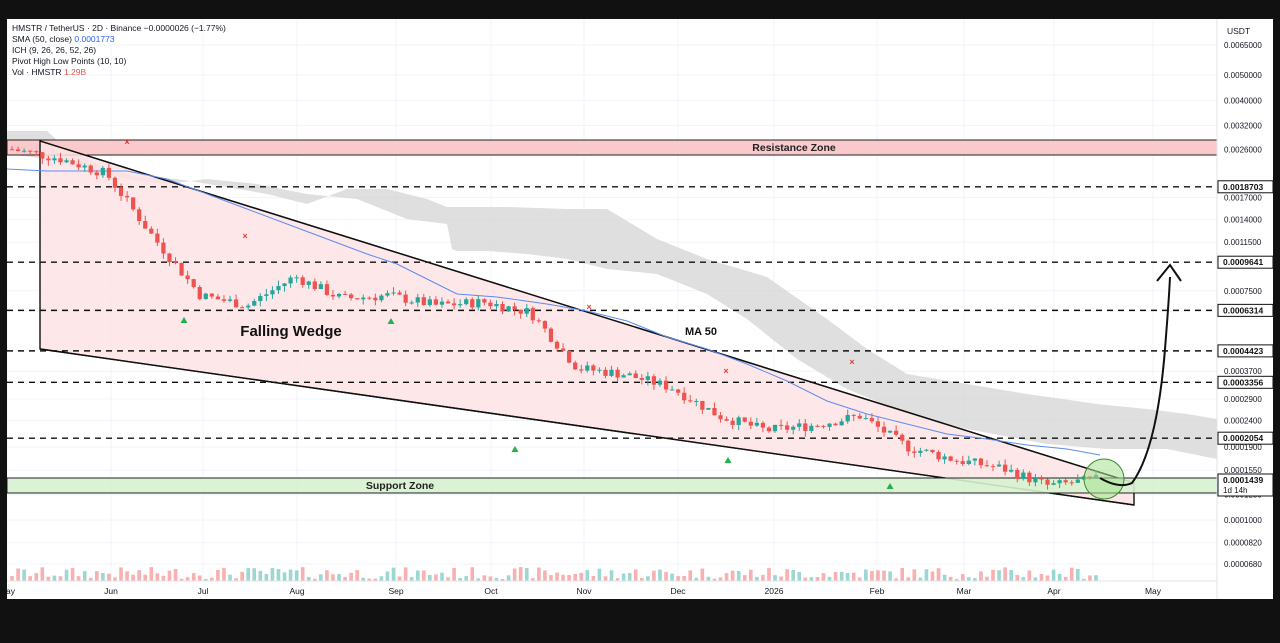  I want to click on y-tick-label: 0.0007500, so click(1243, 291).